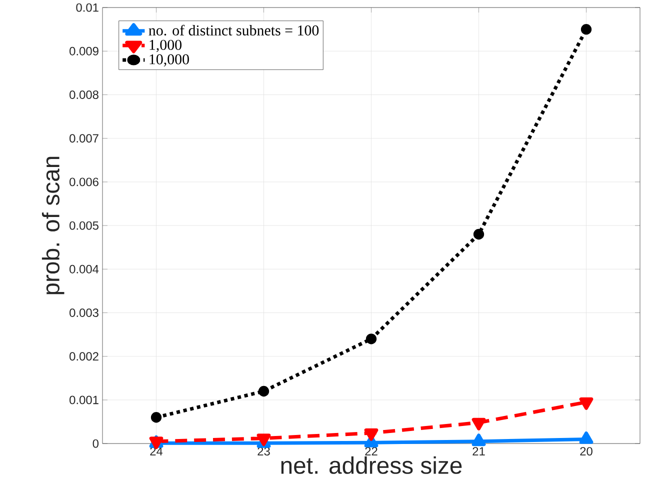 Image resolution: width=656 pixels, height=503 pixels. What do you see at coordinates (84, 95) in the screenshot?
I see `y-tick-label: 0.008` at bounding box center [84, 95].